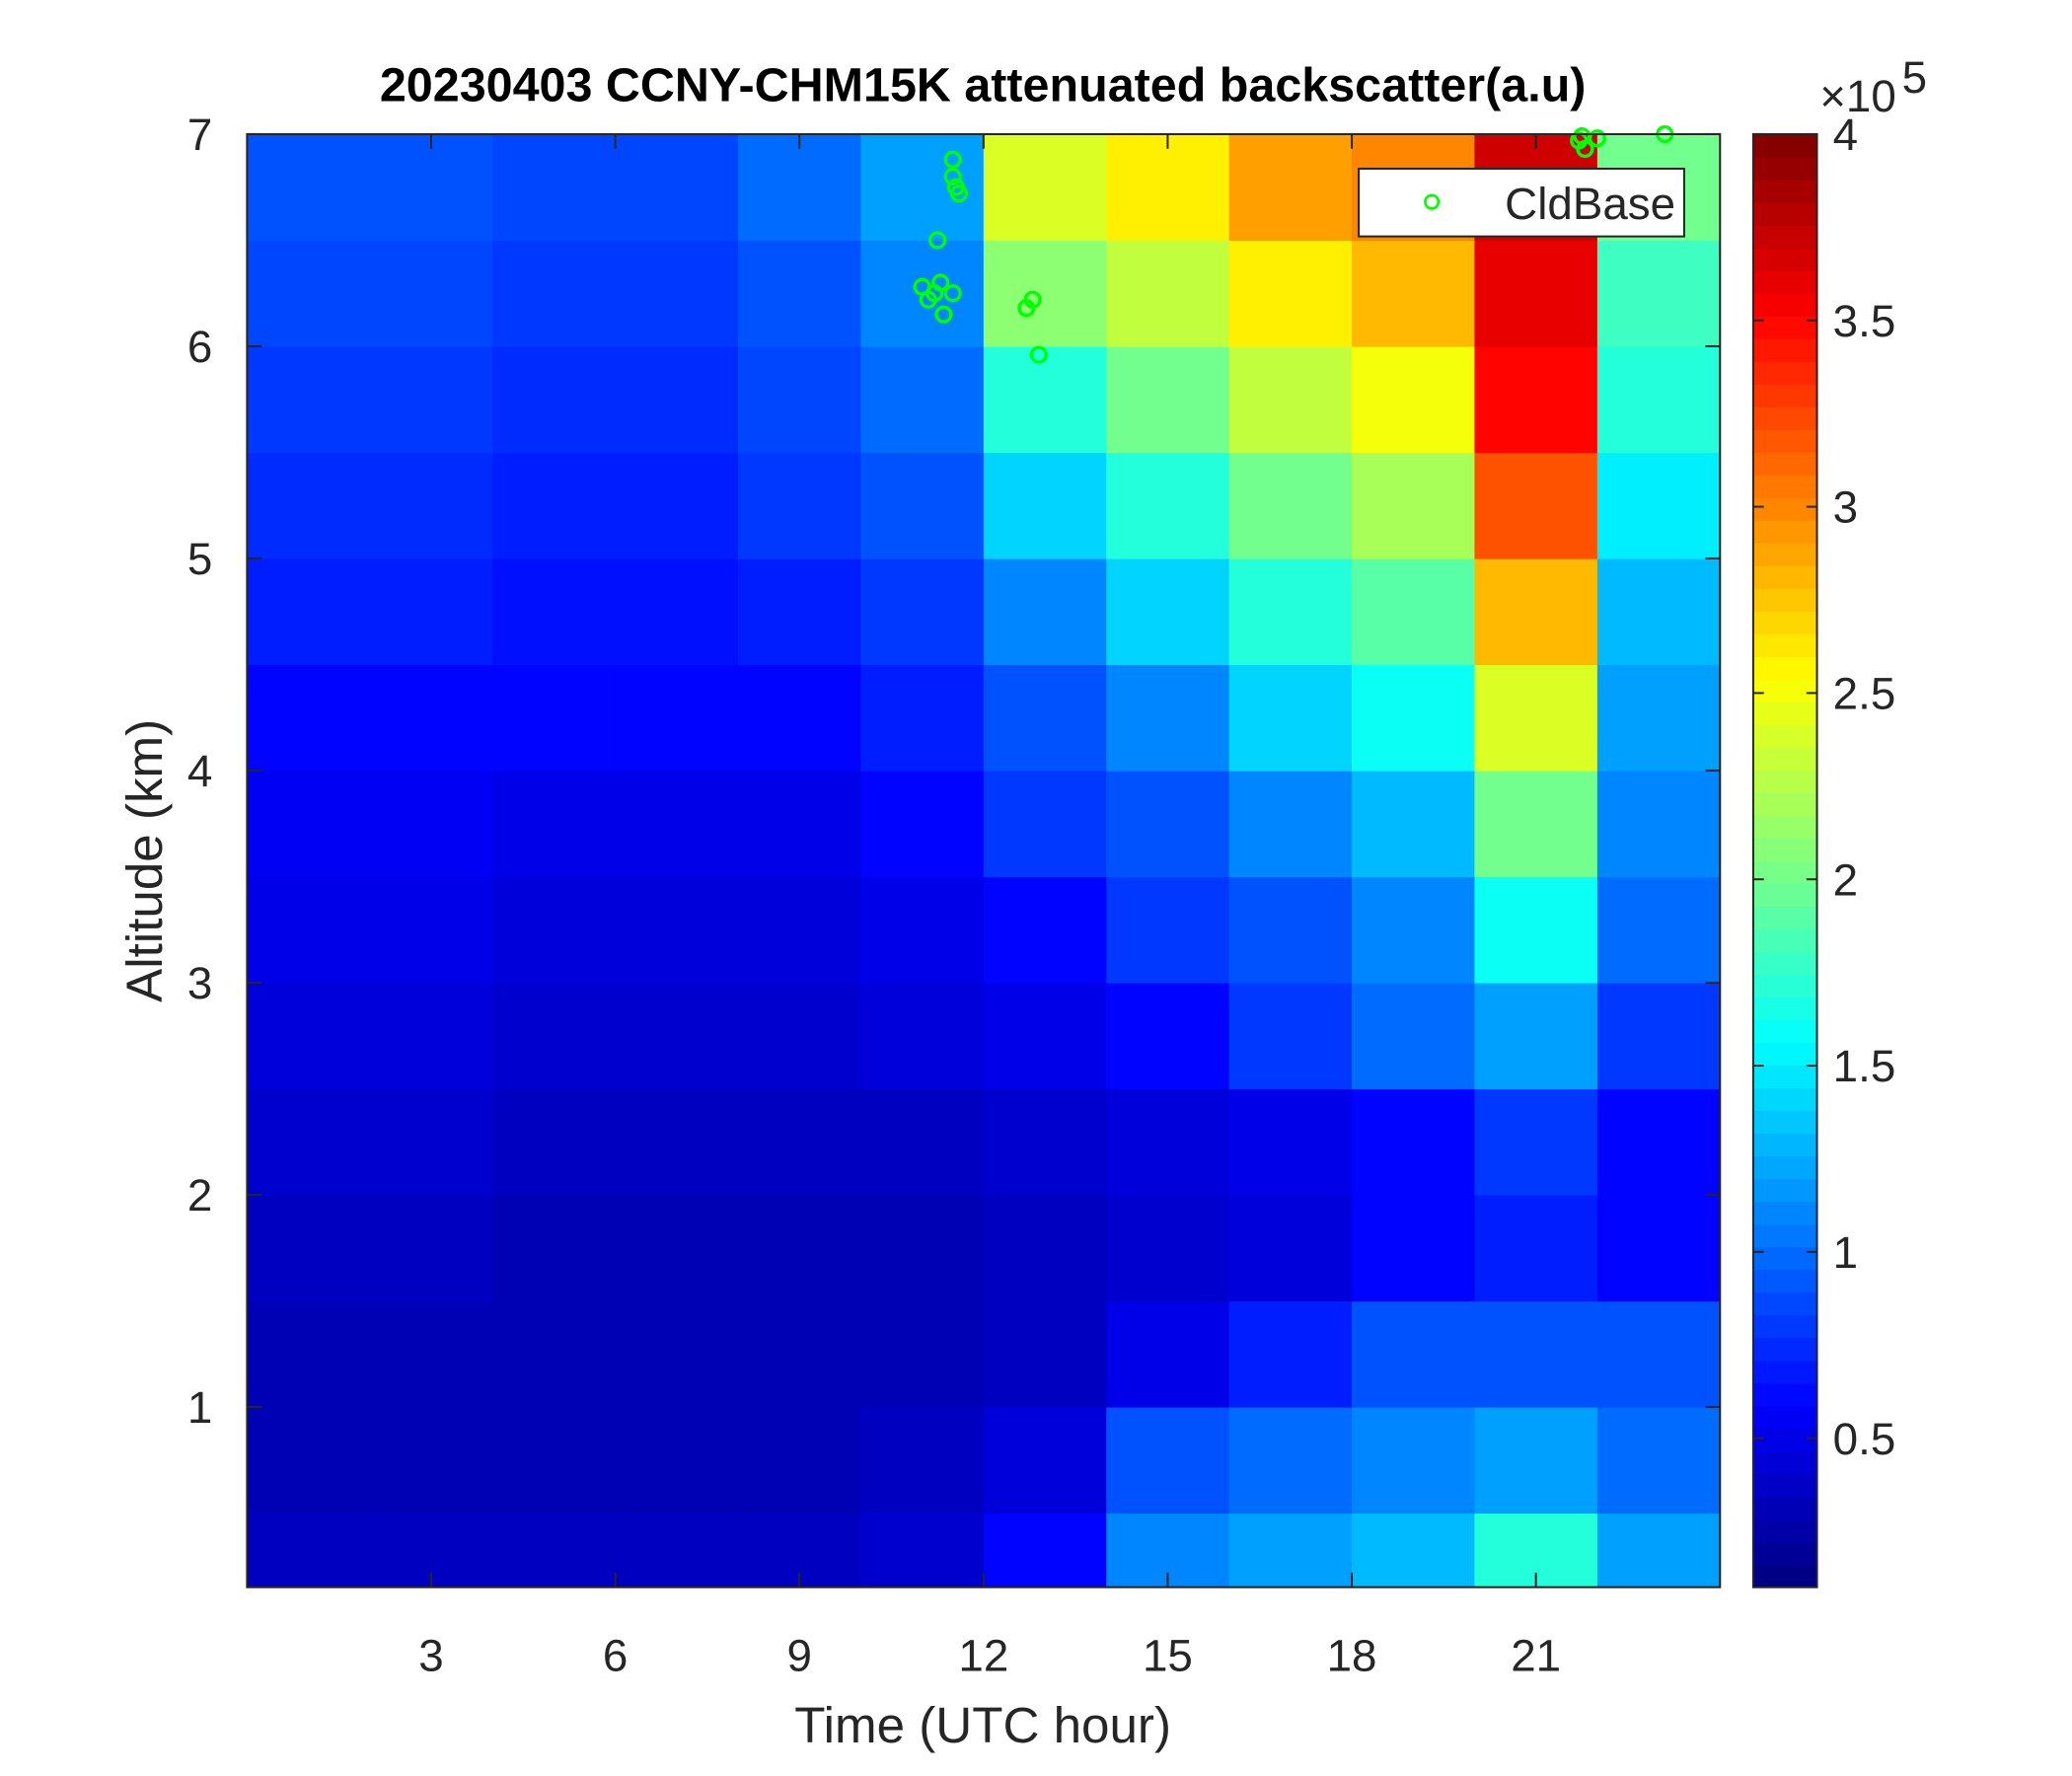  I want to click on colorbar-frame, so click(1785, 861).